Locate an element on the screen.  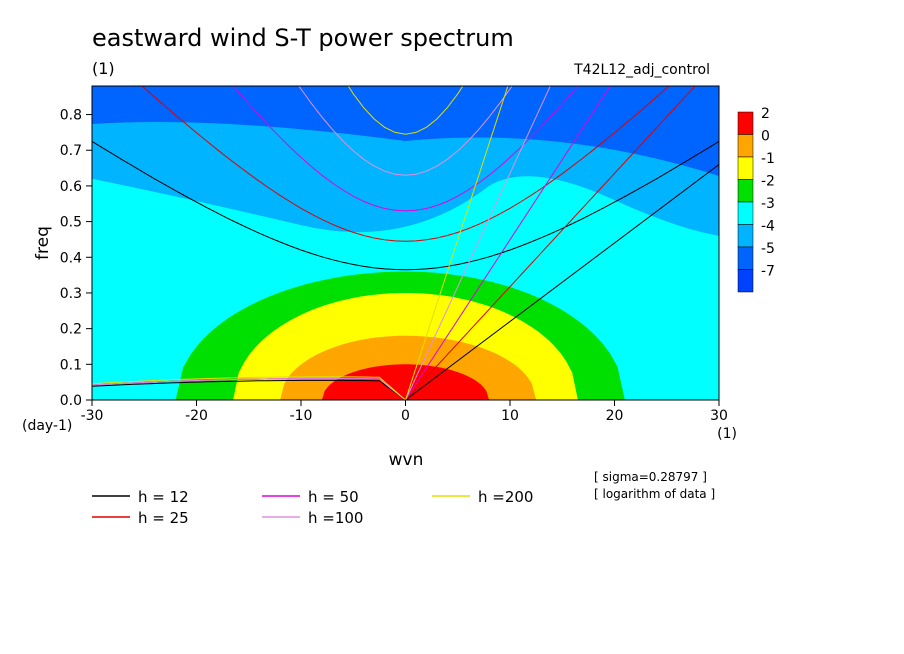
y-tick-label: 0.8 is located at coordinates (71, 116).